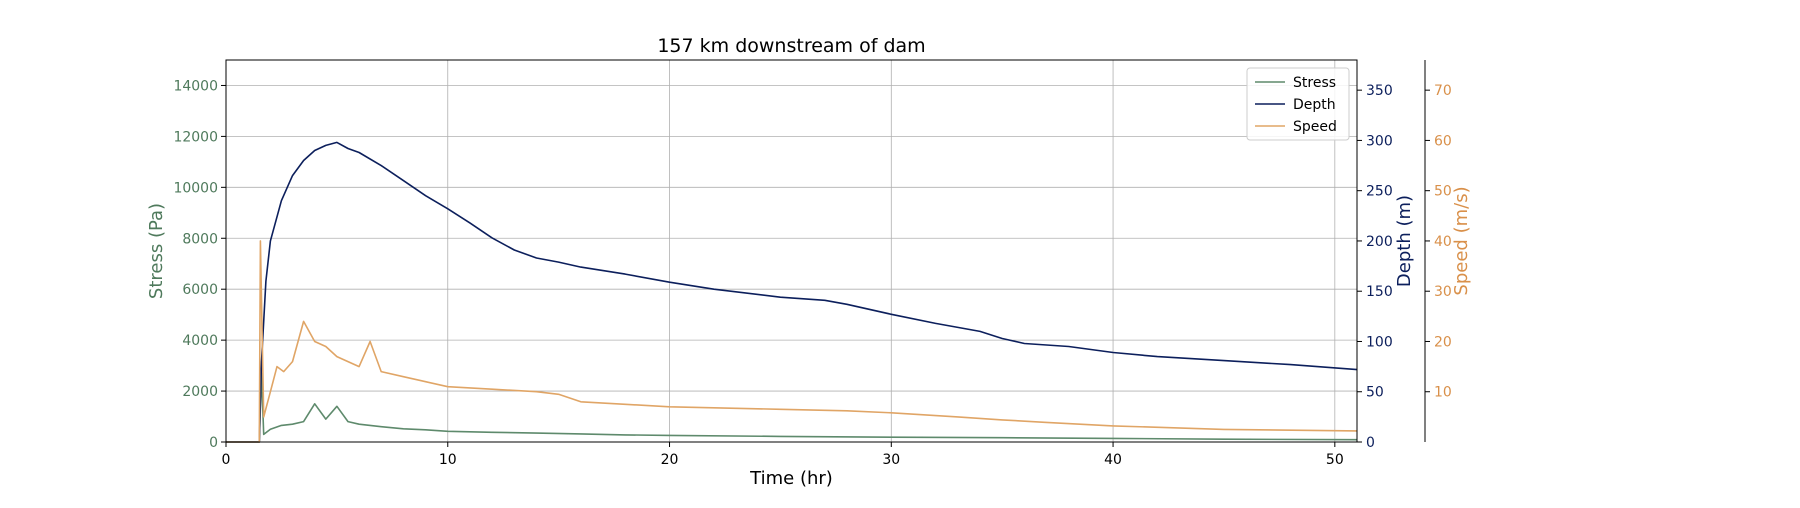 Image resolution: width=1800 pixels, height=508 pixels. I want to click on x-tick-label: 20, so click(670, 460).